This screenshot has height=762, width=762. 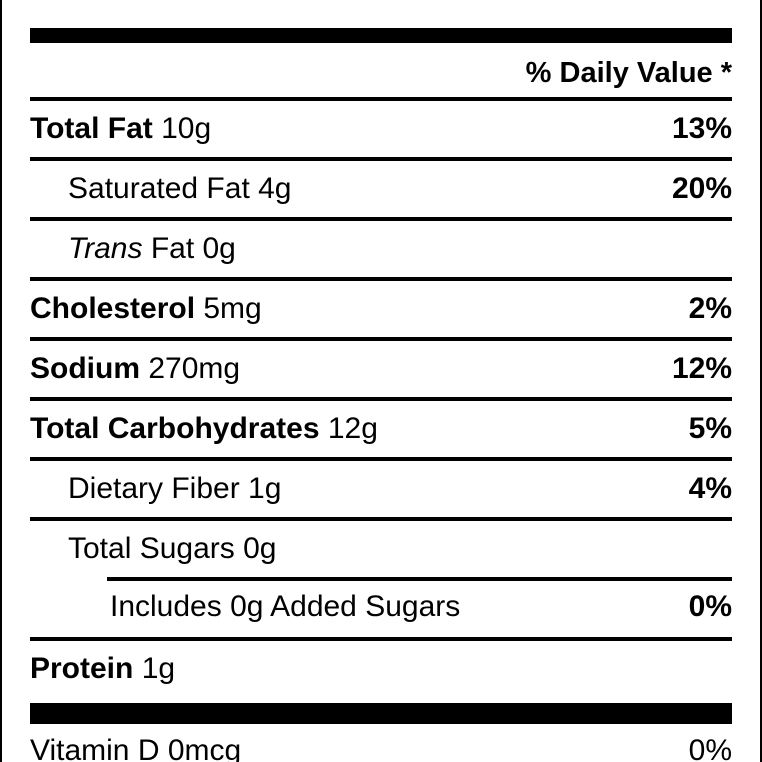 I want to click on thick-divider-bottom, so click(x=381, y=713).